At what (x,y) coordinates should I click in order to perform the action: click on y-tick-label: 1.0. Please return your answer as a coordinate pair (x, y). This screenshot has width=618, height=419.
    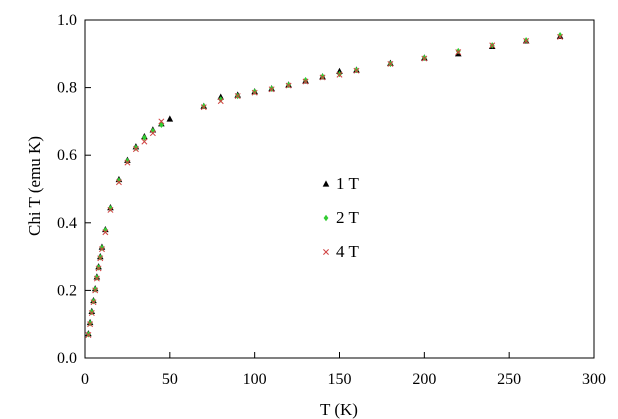
    Looking at the image, I should click on (67, 20).